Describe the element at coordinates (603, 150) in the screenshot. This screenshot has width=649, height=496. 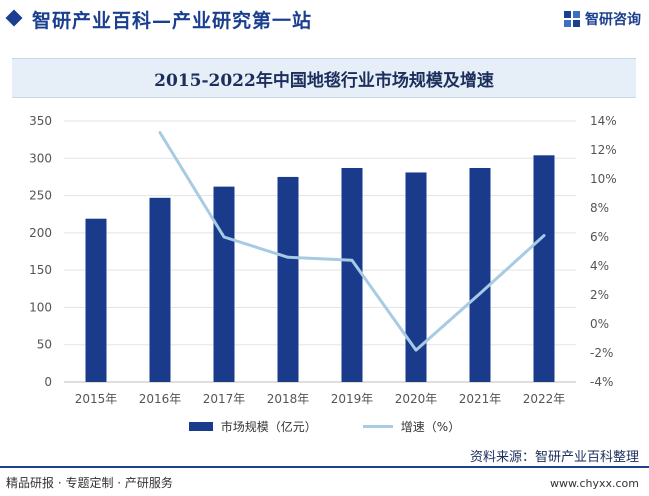
I see `y-right-tick-label: 12%` at that location.